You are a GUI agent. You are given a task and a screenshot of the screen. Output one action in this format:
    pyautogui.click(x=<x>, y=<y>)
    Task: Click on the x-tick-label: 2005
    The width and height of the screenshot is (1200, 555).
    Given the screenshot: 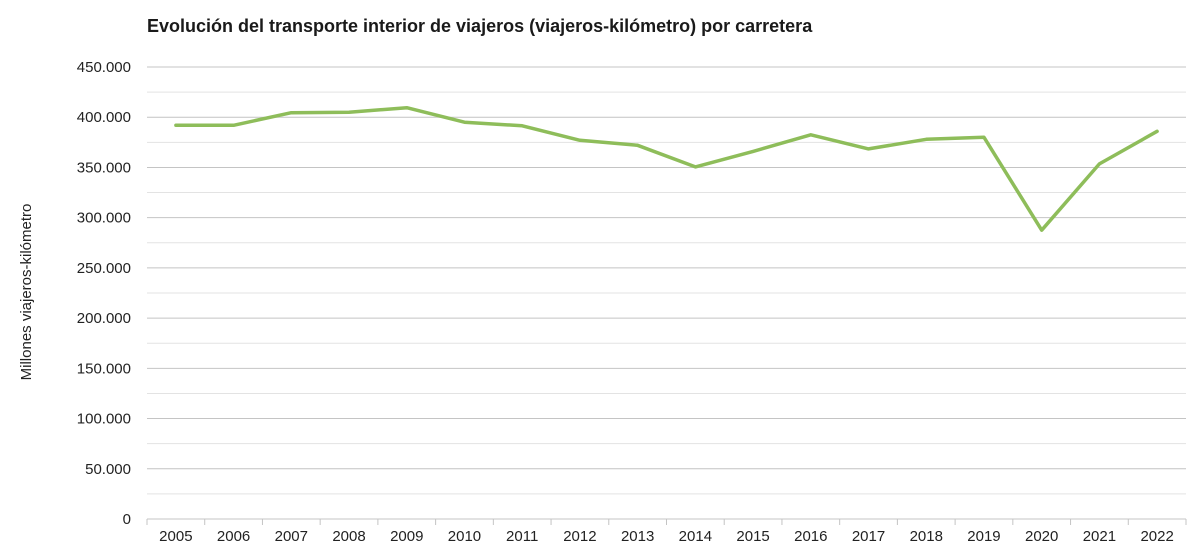 What is the action you would take?
    pyautogui.click(x=175, y=536)
    